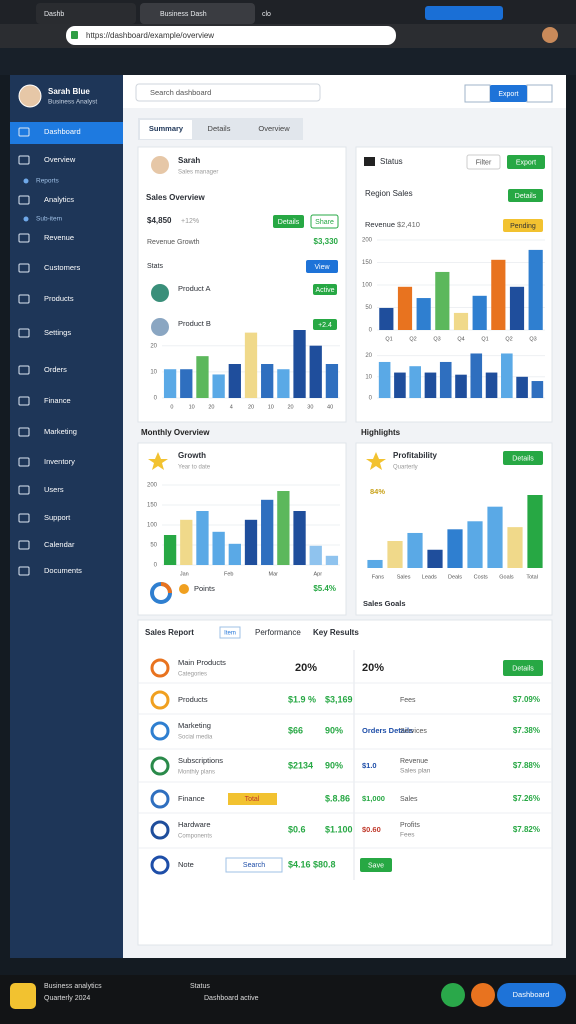 The width and height of the screenshot is (576, 1024). Describe the element at coordinates (59, 544) in the screenshot. I see `menu-item: Calendar` at that location.